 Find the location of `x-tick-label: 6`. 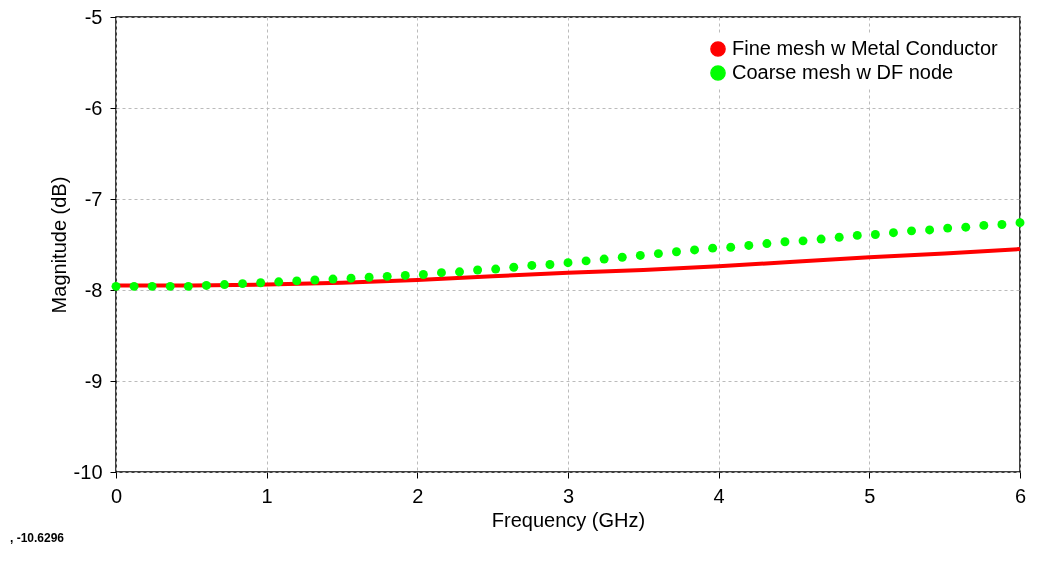

x-tick-label: 6 is located at coordinates (1020, 495).